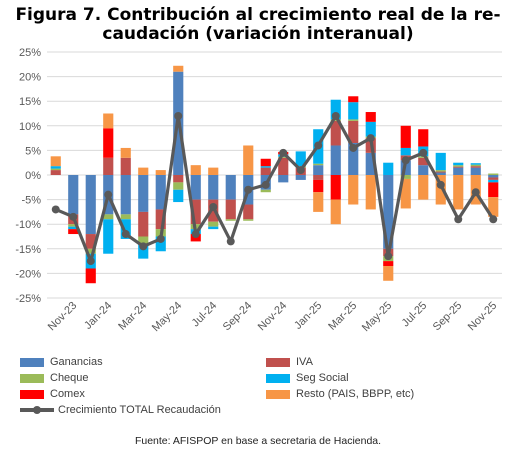 This screenshot has width=516, height=452. Describe the element at coordinates (31, 201) in the screenshot. I see `y-tick-label: -5%` at that location.